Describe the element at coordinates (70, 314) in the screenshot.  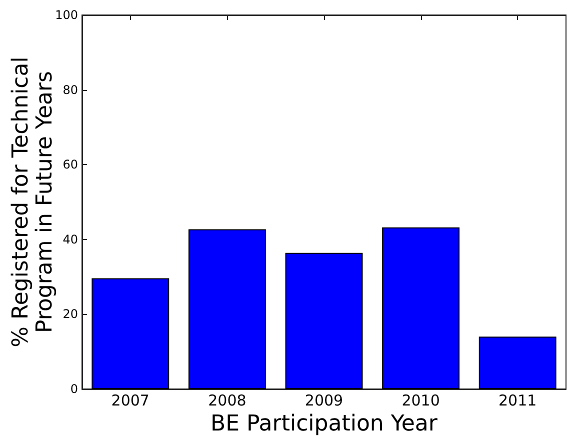
I see `y-tick-label: 20` at that location.